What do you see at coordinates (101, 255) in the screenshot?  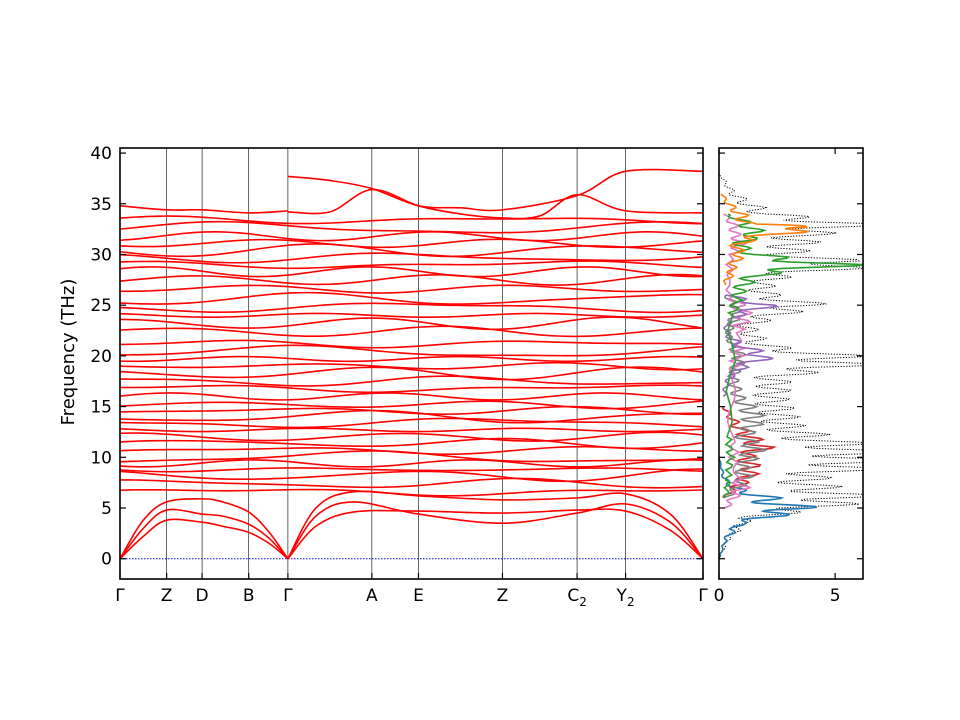 I see `y-tick-label: 30` at bounding box center [101, 255].